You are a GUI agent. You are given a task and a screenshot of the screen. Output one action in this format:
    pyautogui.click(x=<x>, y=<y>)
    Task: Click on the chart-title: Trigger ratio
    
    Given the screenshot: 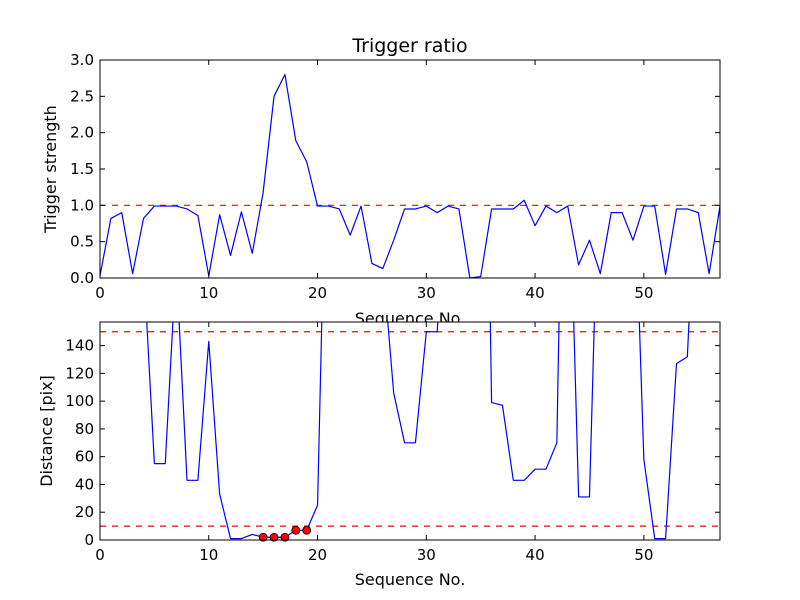 What is the action you would take?
    pyautogui.click(x=409, y=46)
    